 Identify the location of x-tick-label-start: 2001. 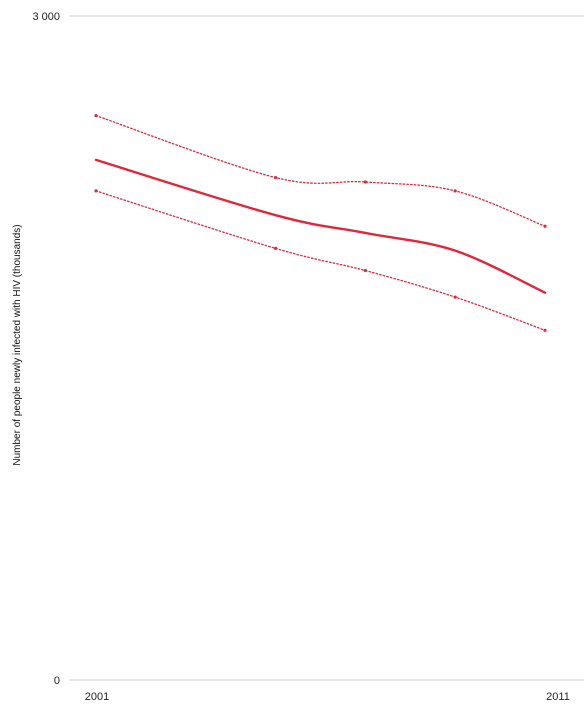
(97, 697).